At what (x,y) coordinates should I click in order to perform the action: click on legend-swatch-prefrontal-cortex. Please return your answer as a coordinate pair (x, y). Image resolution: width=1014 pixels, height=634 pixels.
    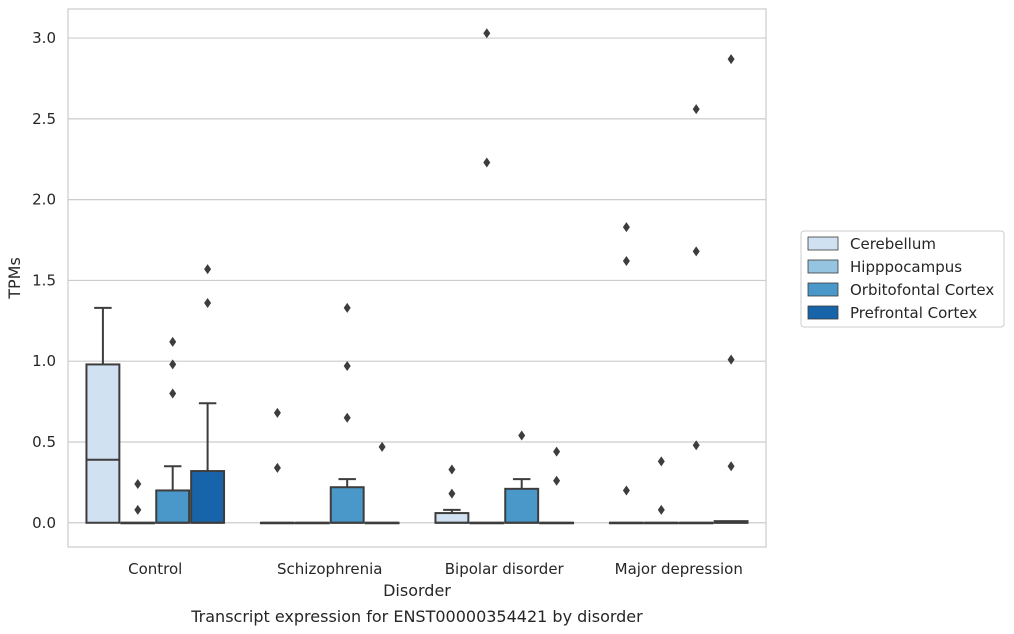
    Looking at the image, I should click on (823, 312).